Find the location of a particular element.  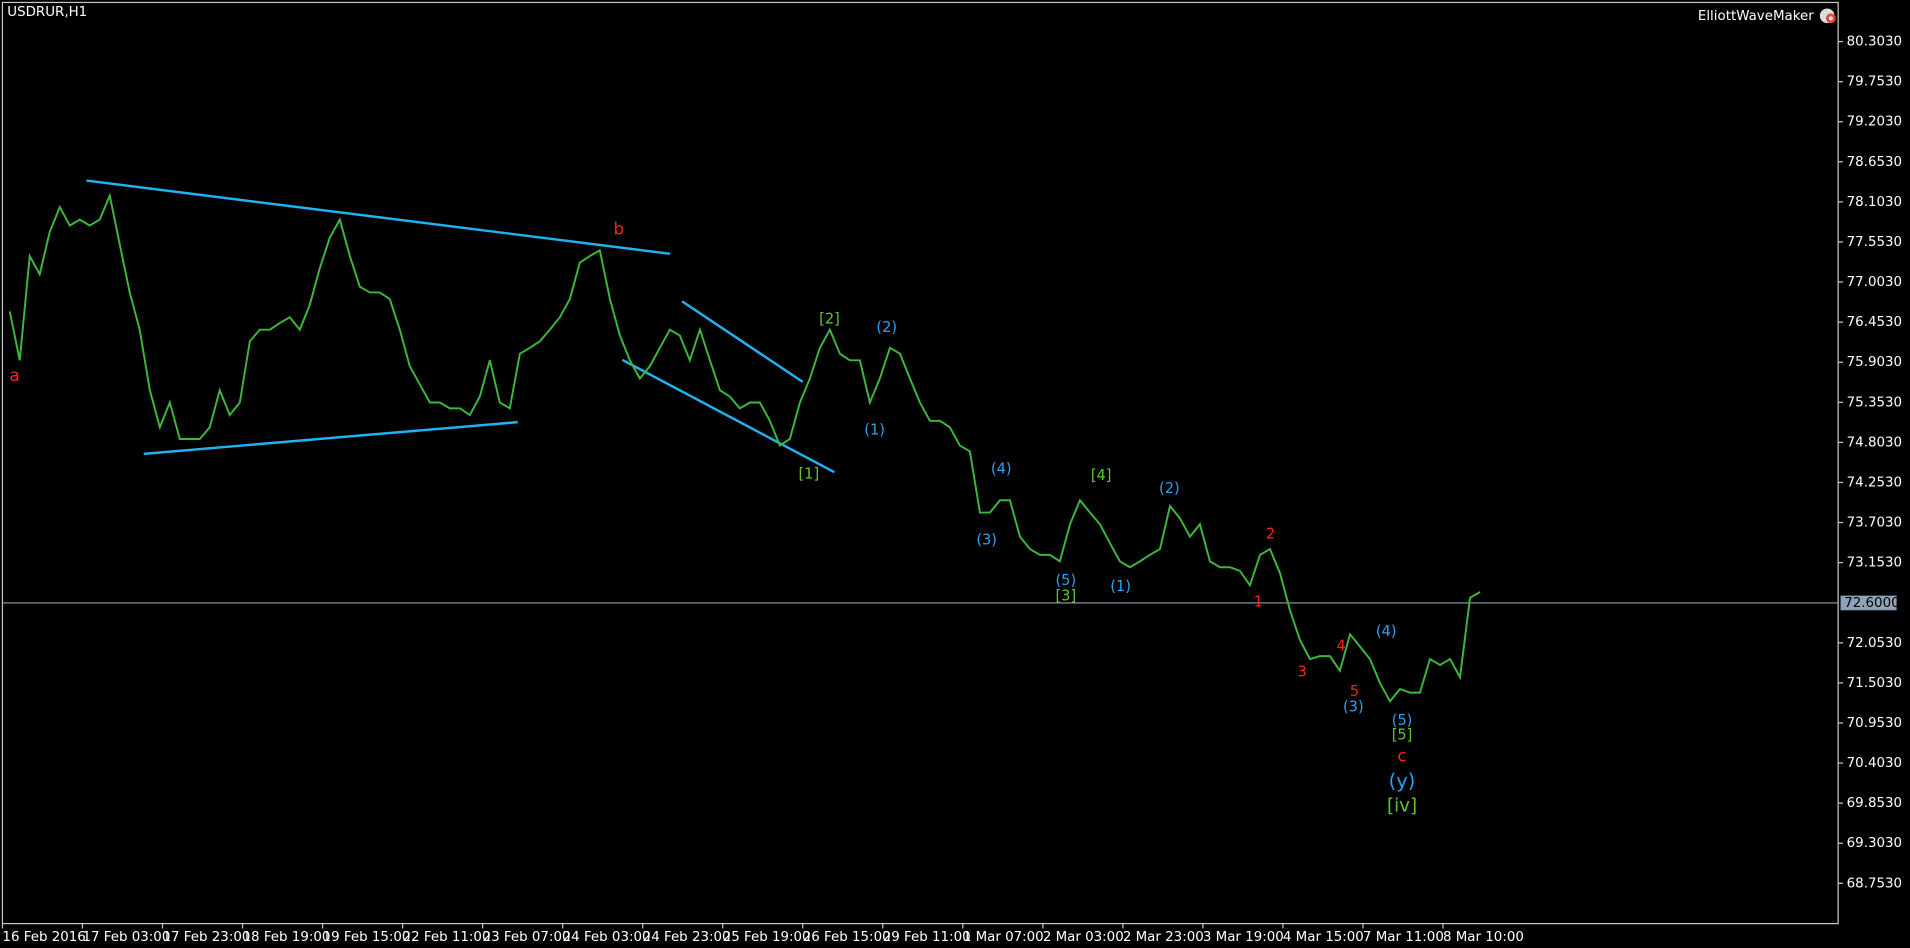

y-tick-label: 80.3030 is located at coordinates (1874, 42).